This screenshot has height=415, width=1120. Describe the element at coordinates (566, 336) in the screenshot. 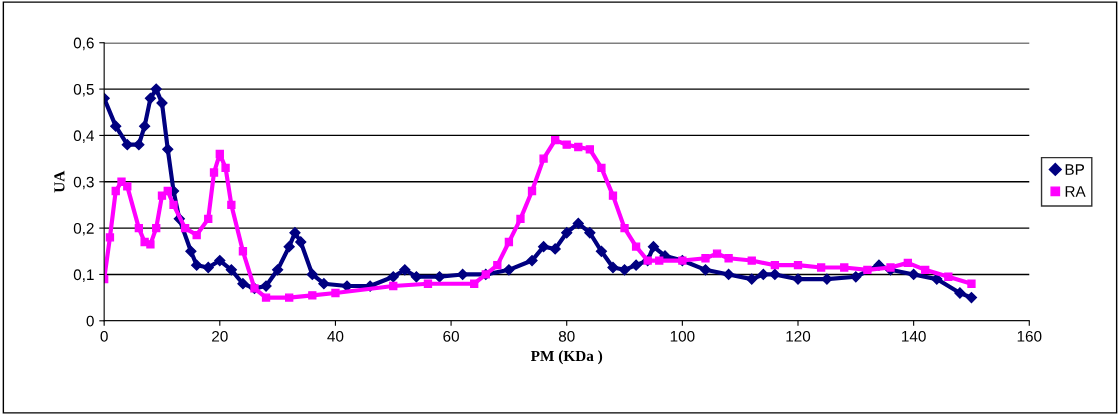

I see `x-tick-label: 80` at that location.